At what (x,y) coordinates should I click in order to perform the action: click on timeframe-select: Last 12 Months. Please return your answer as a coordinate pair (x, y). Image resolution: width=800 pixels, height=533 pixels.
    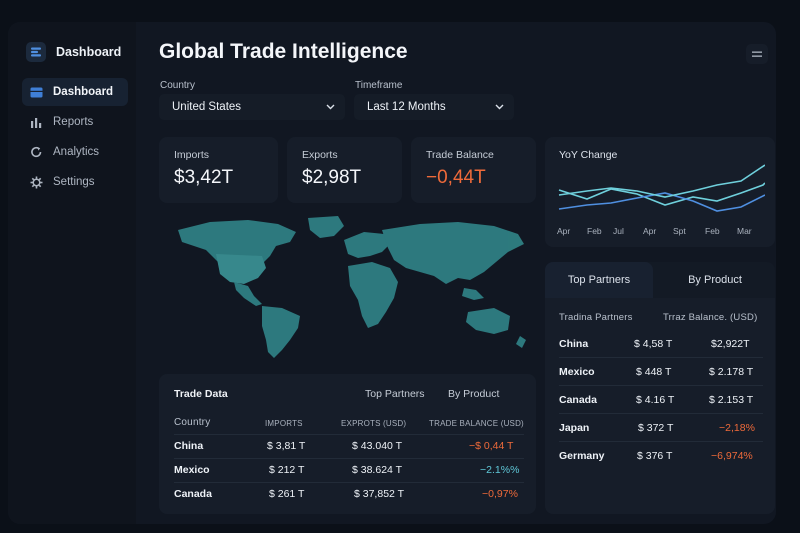
    Looking at the image, I should click on (434, 107).